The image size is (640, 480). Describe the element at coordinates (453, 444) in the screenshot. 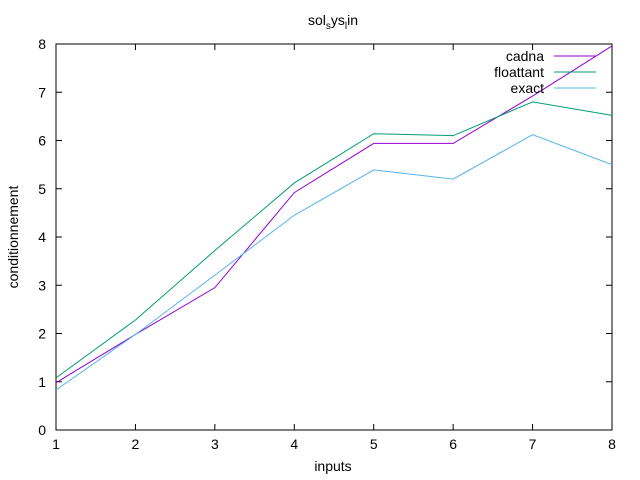

I see `x-tick-label: 6` at that location.